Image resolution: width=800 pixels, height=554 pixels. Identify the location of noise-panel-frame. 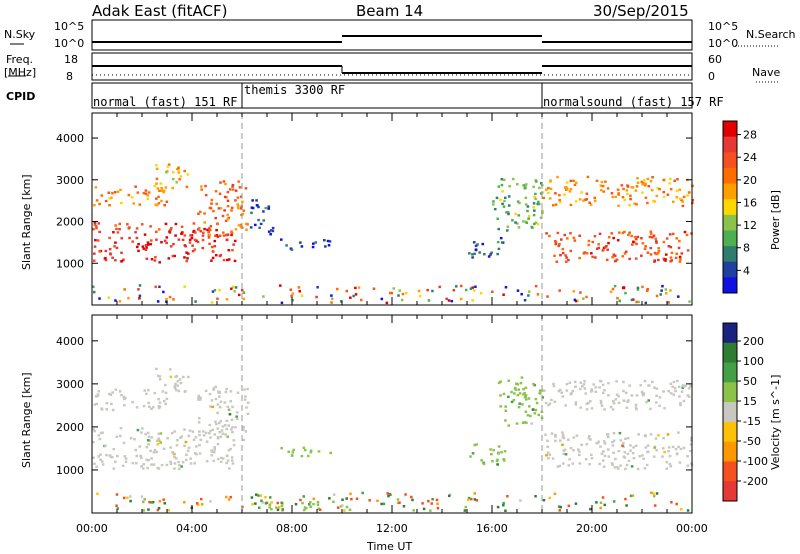
(392, 35).